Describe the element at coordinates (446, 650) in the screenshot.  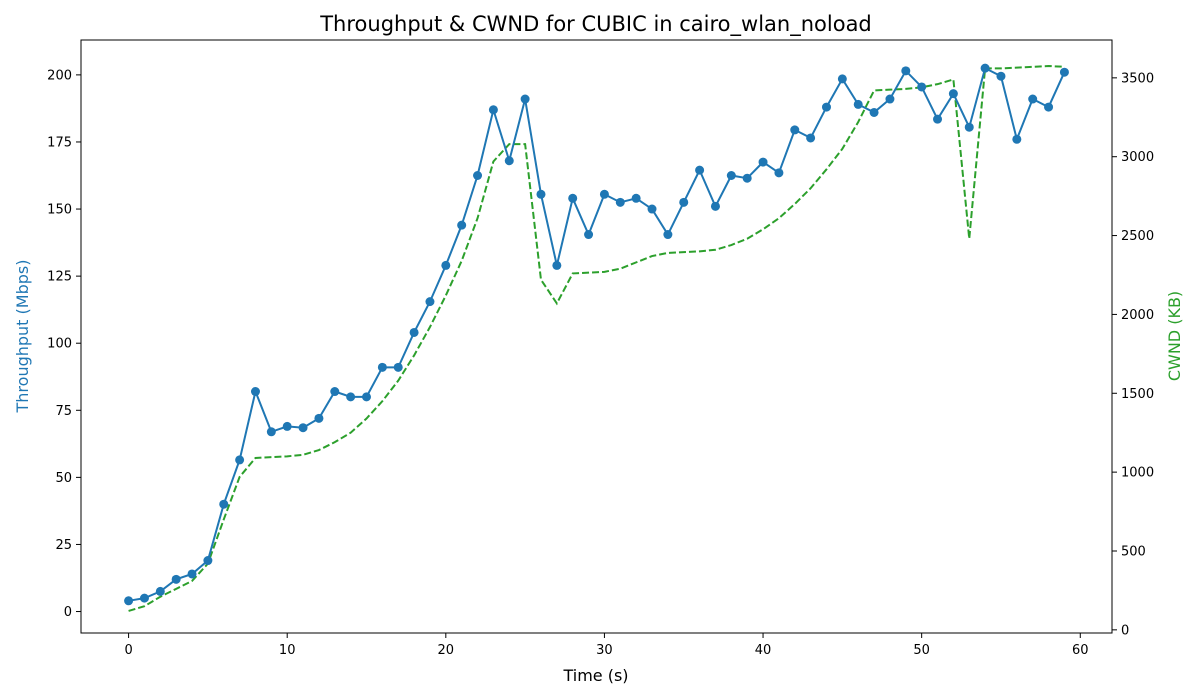
I see `x-tick-label: 20` at that location.